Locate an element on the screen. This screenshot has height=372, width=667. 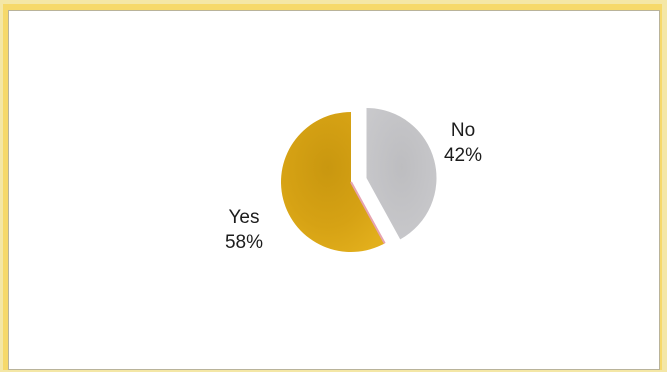
pie-slices is located at coordinates (358, 180).